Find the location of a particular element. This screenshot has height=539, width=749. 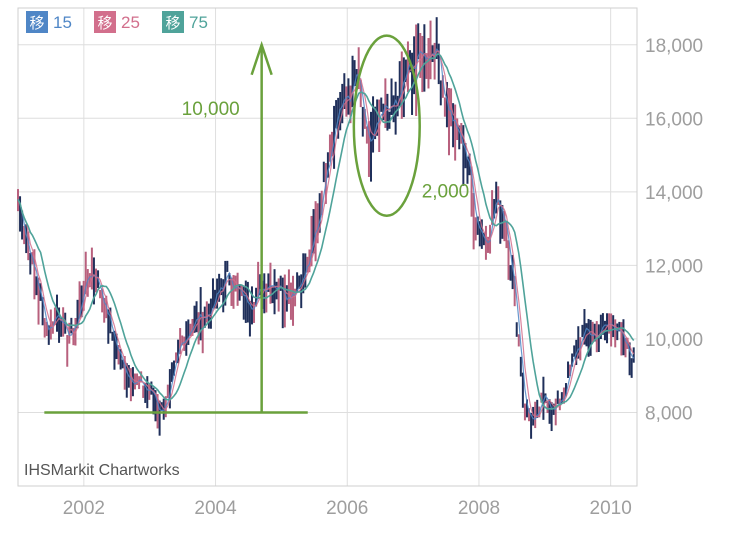

y-tick-label: 16,000 is located at coordinates (674, 119).